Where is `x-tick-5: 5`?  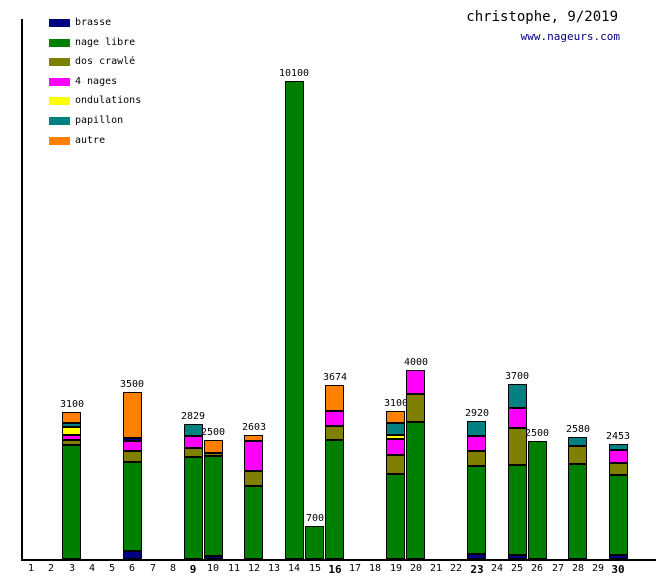
x-tick-5: 5 is located at coordinates (112, 568).